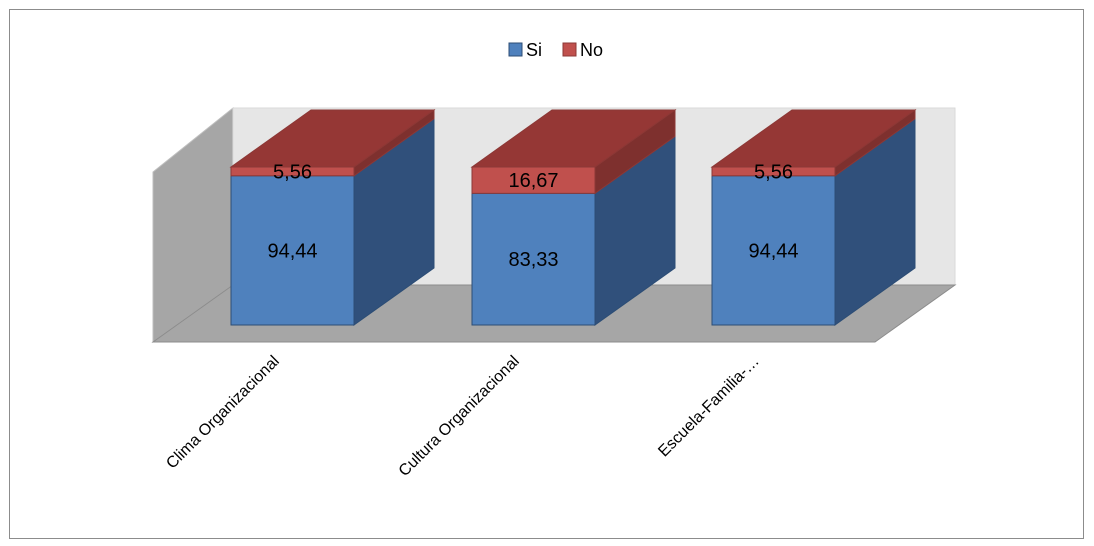  What do you see at coordinates (459, 416) in the screenshot?
I see `category-label-1: Cultura Organizacional` at bounding box center [459, 416].